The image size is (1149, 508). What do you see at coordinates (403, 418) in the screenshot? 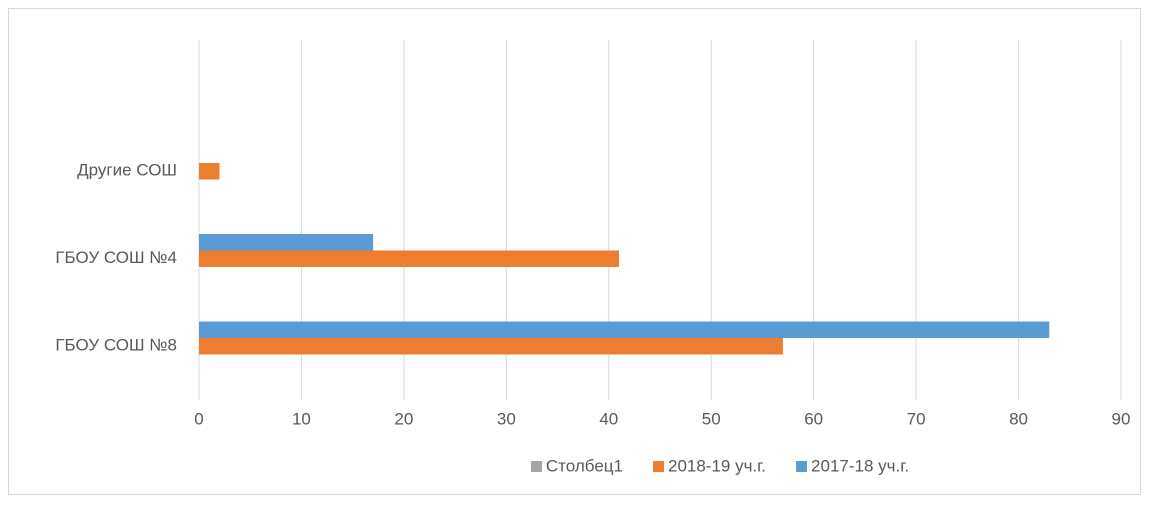
I see `x-tick-label: 20` at bounding box center [403, 418].